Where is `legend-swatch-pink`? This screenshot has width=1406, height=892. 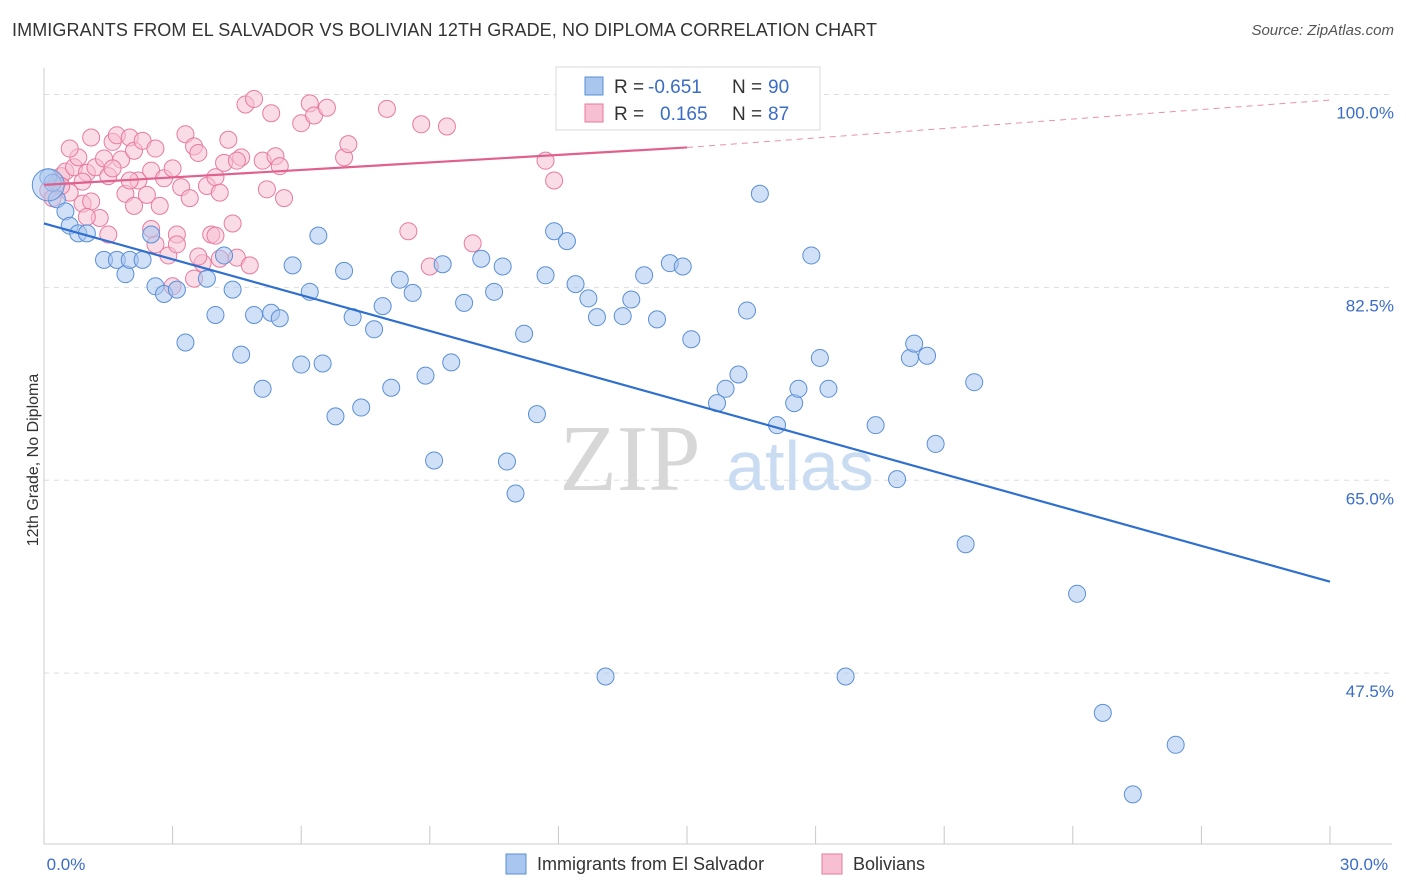 legend-swatch-pink is located at coordinates (594, 113).